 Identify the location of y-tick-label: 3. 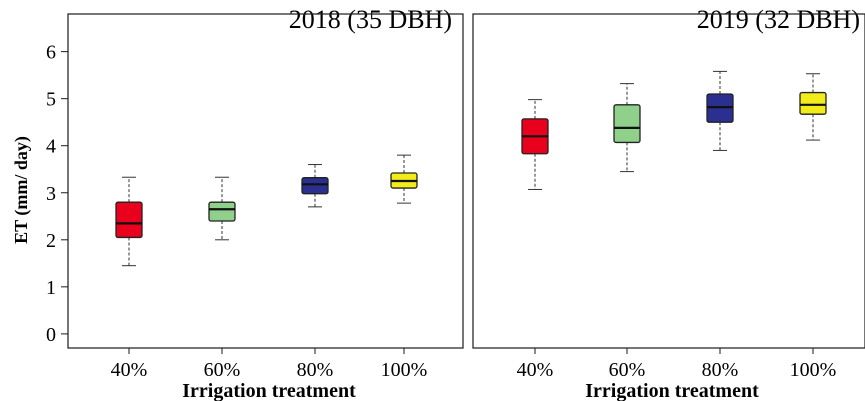
(51, 194).